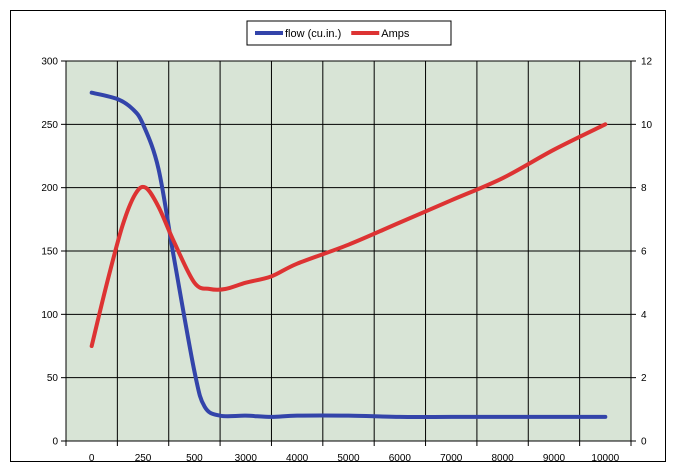  Describe the element at coordinates (53, 378) in the screenshot. I see `tick-label-left: 50` at that location.